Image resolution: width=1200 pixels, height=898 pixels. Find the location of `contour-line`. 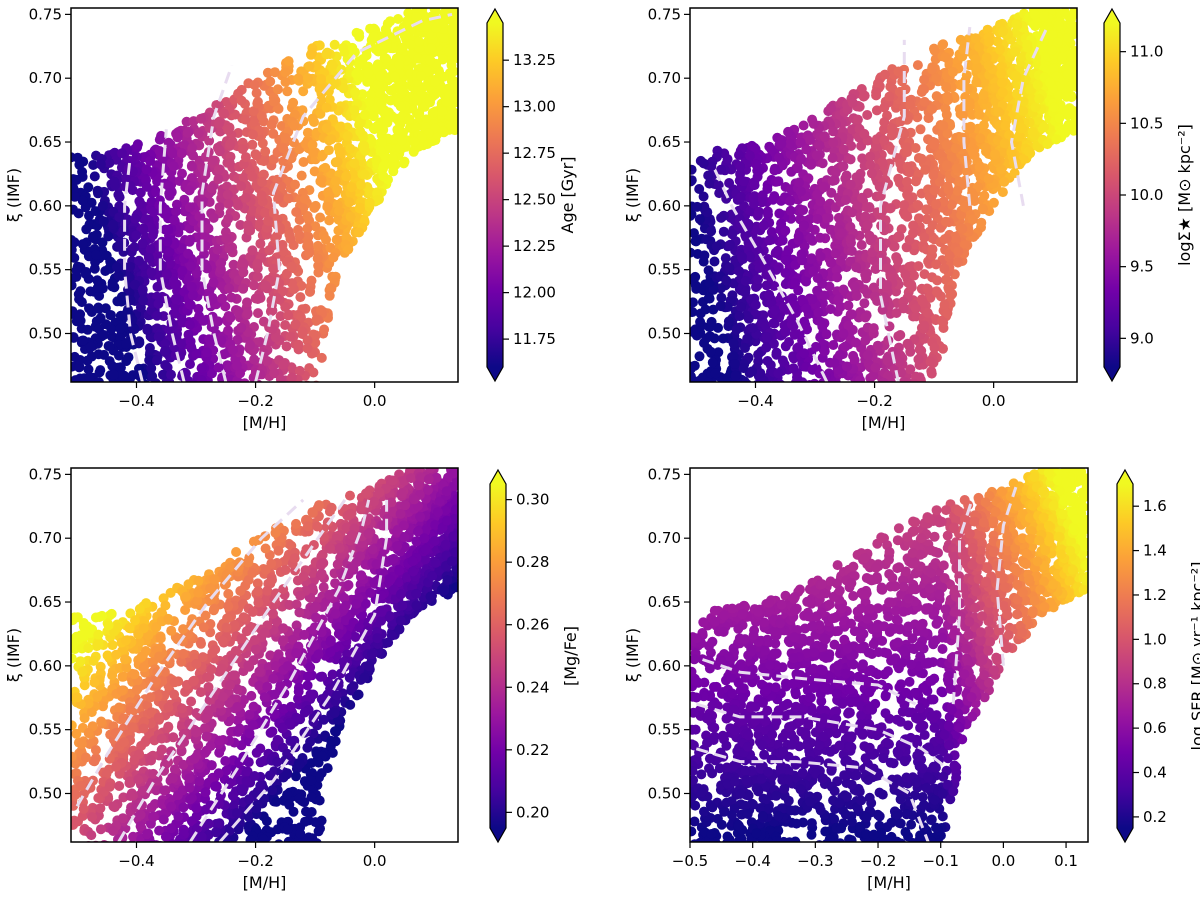

contour-line is located at coordinates (172, 255).